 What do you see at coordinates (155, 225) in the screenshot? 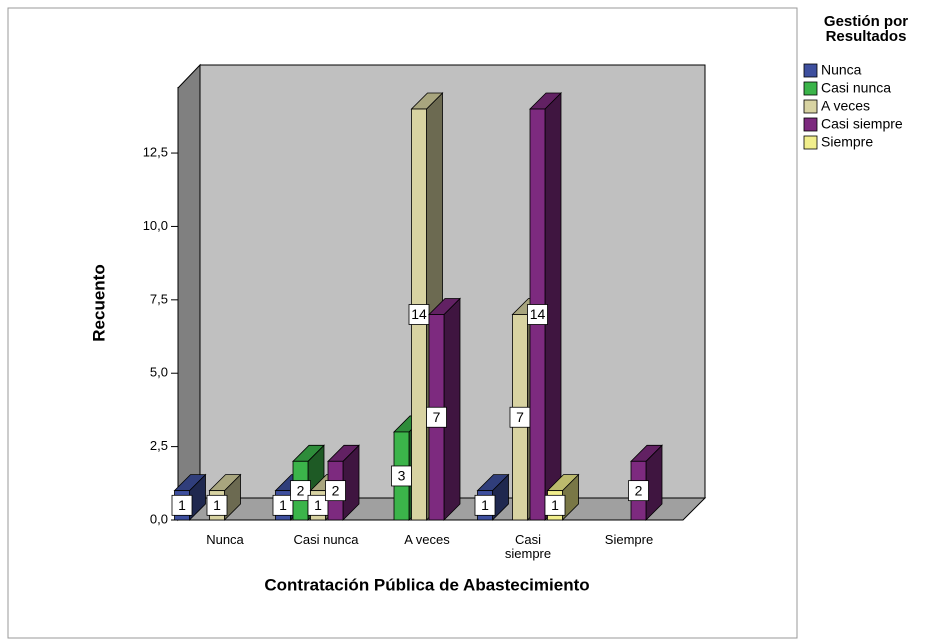
I see `y-tick-label: 10,0` at bounding box center [155, 225].